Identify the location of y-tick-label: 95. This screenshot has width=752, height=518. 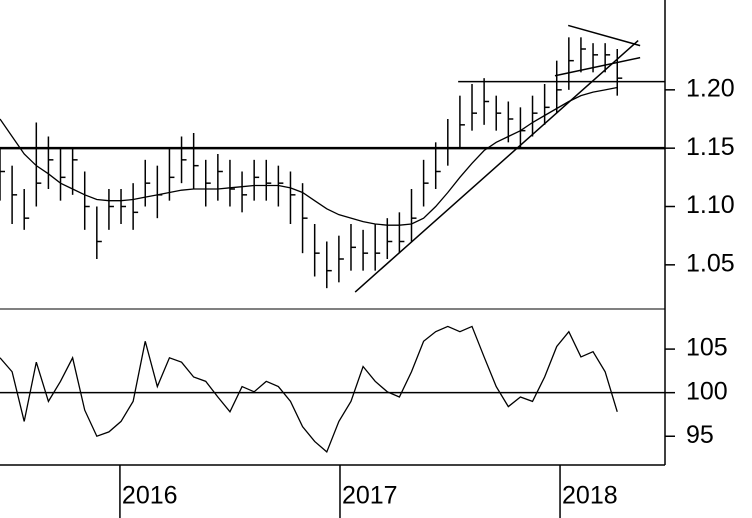
(700, 435).